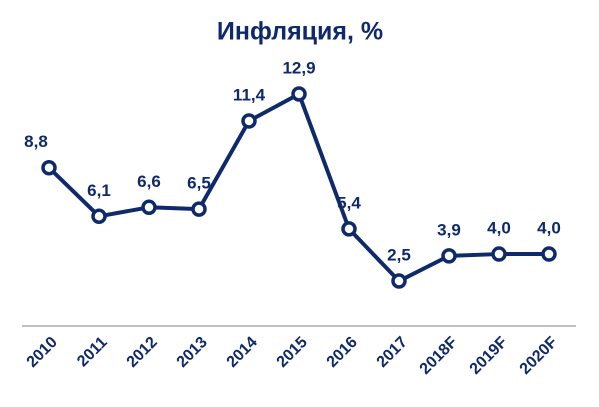 This screenshot has height=407, width=599. I want to click on data-label: 8,8, so click(36, 141).